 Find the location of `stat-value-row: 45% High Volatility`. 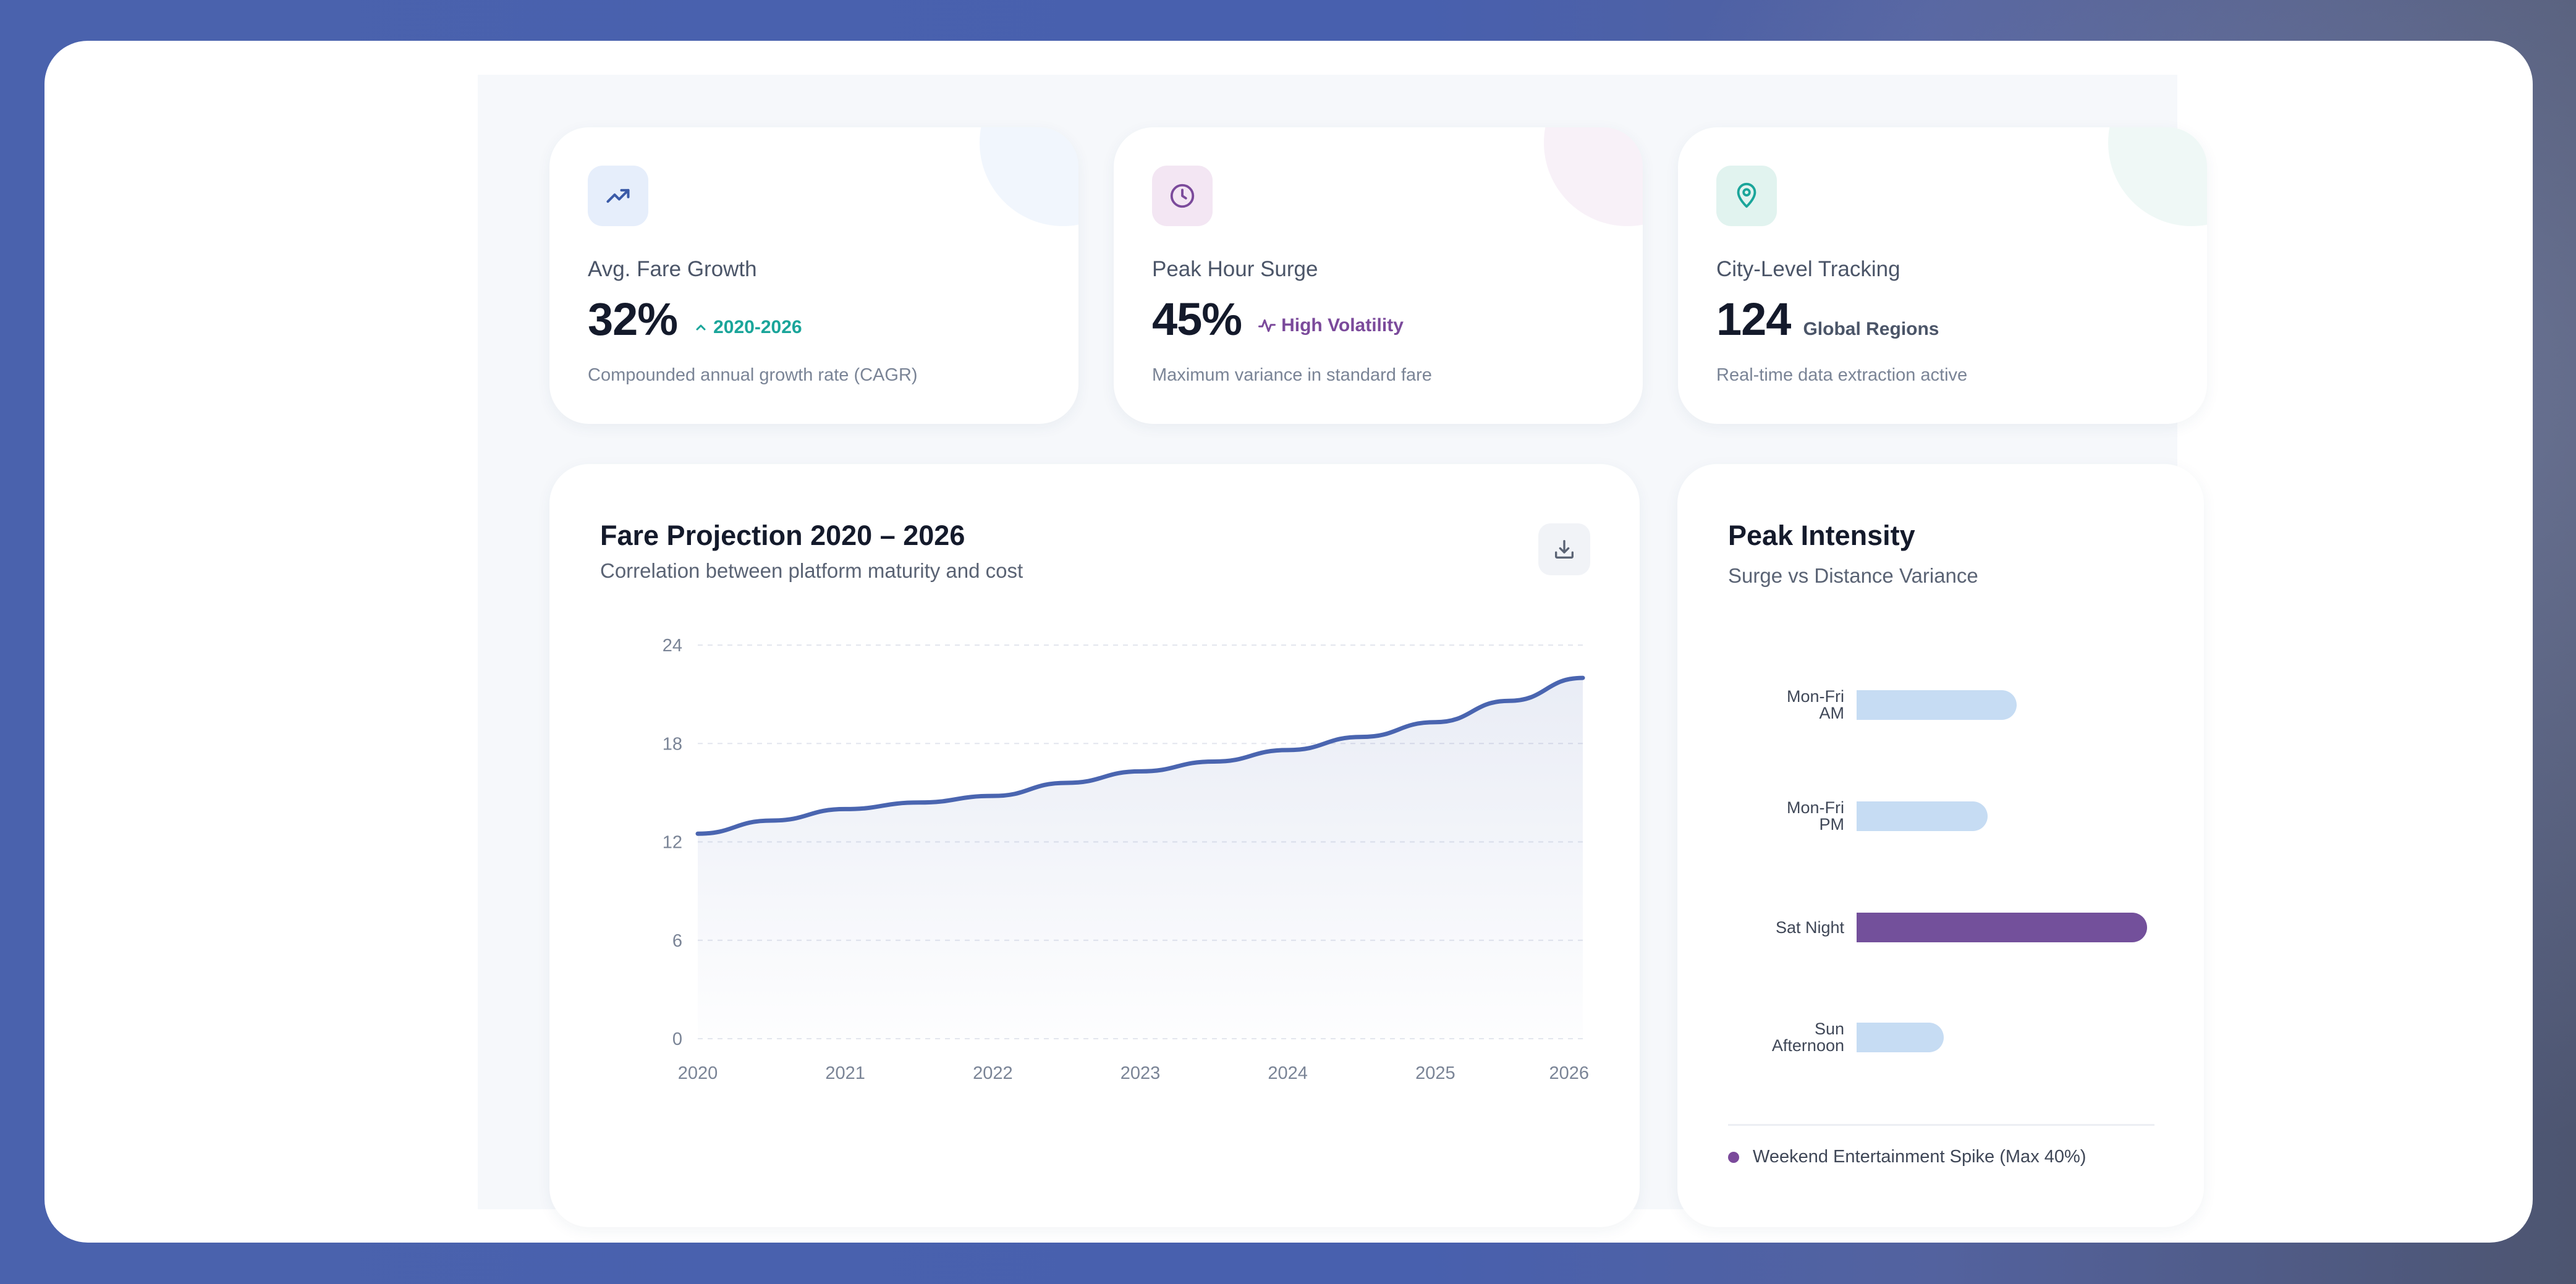

stat-value-row: 45% High Volatility is located at coordinates (1278, 319).